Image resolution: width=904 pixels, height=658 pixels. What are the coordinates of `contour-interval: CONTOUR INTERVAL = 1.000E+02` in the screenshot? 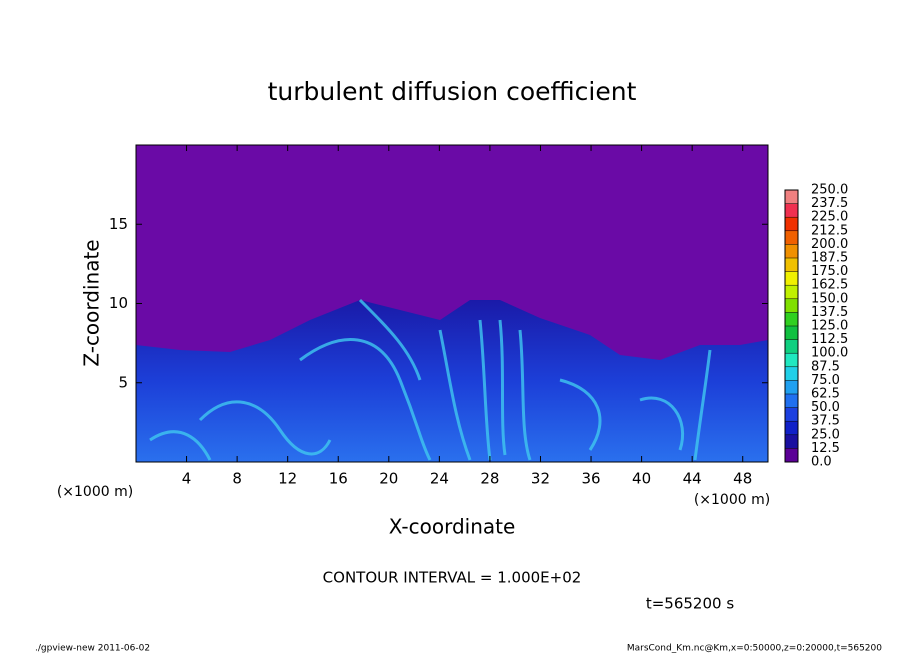 It's located at (452, 578).